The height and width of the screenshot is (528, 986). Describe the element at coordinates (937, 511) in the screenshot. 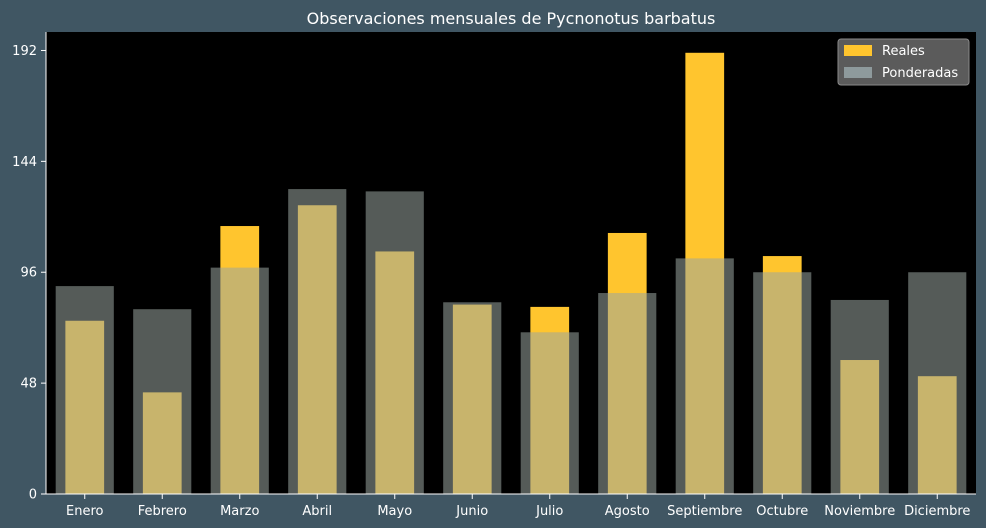

I see `x-tick-label: Diciembre` at that location.